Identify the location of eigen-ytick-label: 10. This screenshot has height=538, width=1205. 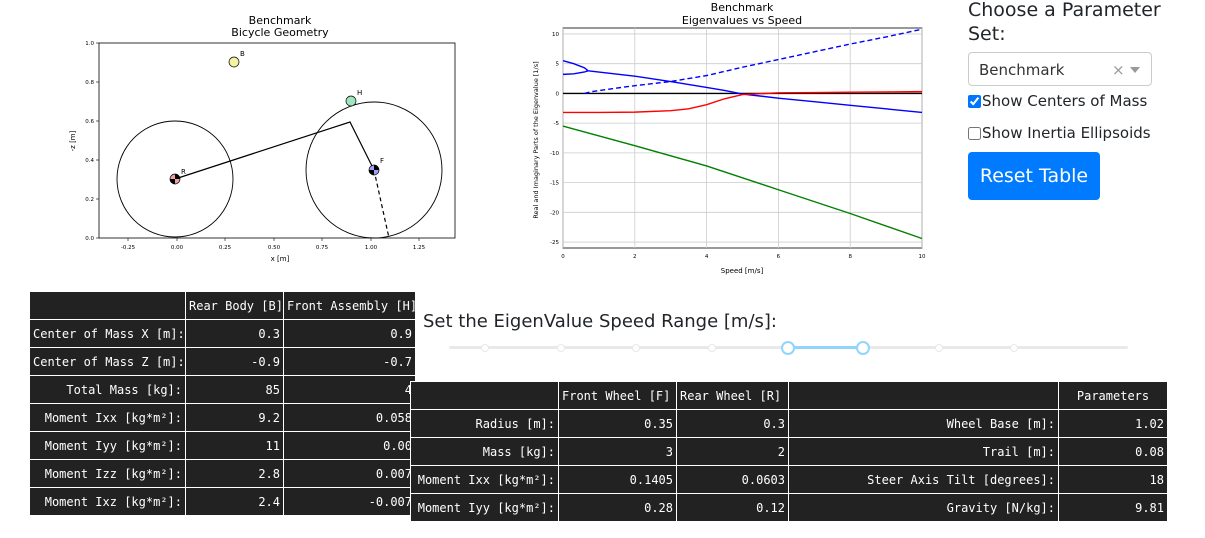
(555, 35).